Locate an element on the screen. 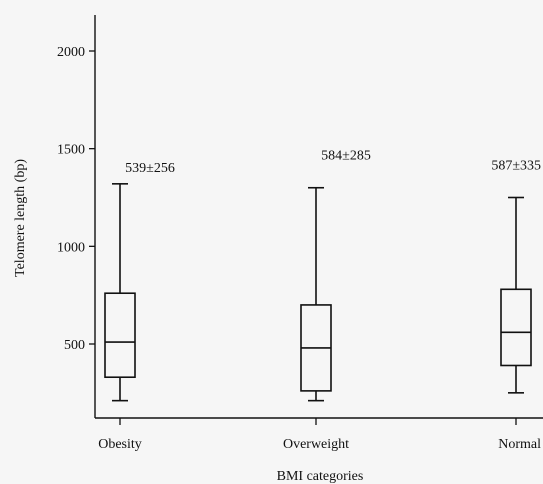 This screenshot has width=543, height=484. y-tick-label: 500 is located at coordinates (74, 345).